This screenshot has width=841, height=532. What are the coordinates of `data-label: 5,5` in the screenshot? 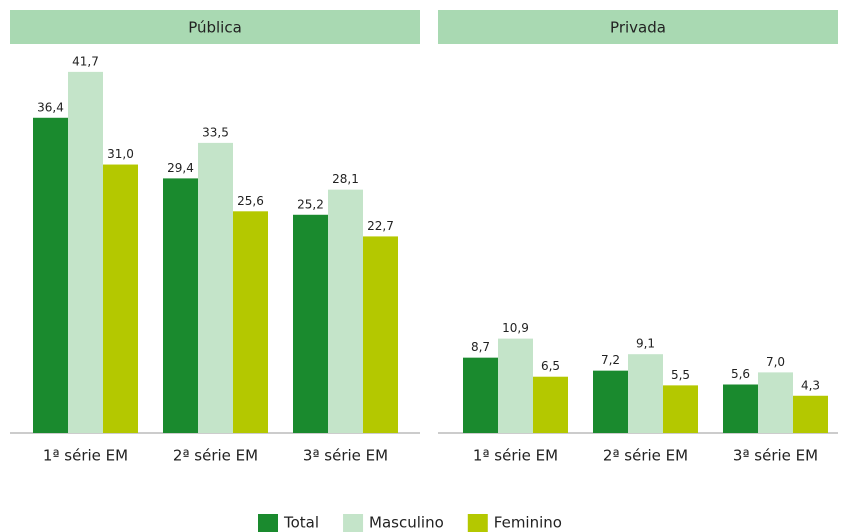 It's located at (680, 375).